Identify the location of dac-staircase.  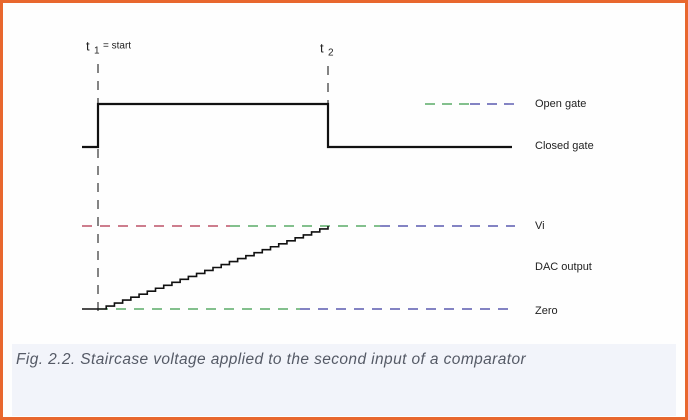
(205, 268).